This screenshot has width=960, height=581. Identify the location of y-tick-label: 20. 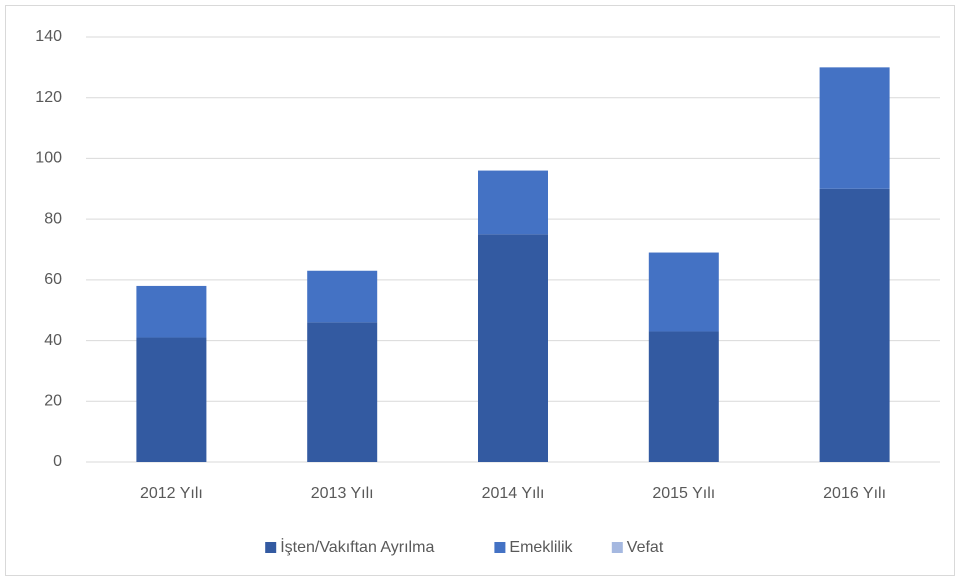
(53, 401).